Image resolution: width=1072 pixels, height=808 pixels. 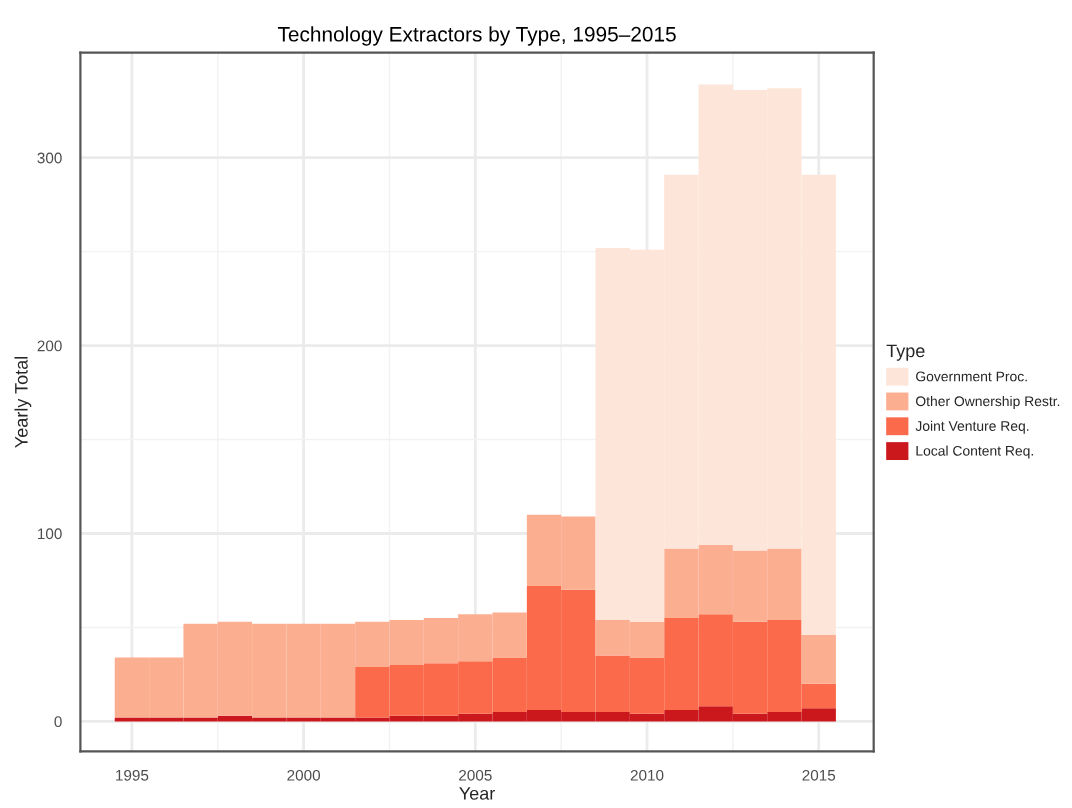 I want to click on chart-title: Technology Extractors by Type, 1995–2015, so click(x=476, y=36).